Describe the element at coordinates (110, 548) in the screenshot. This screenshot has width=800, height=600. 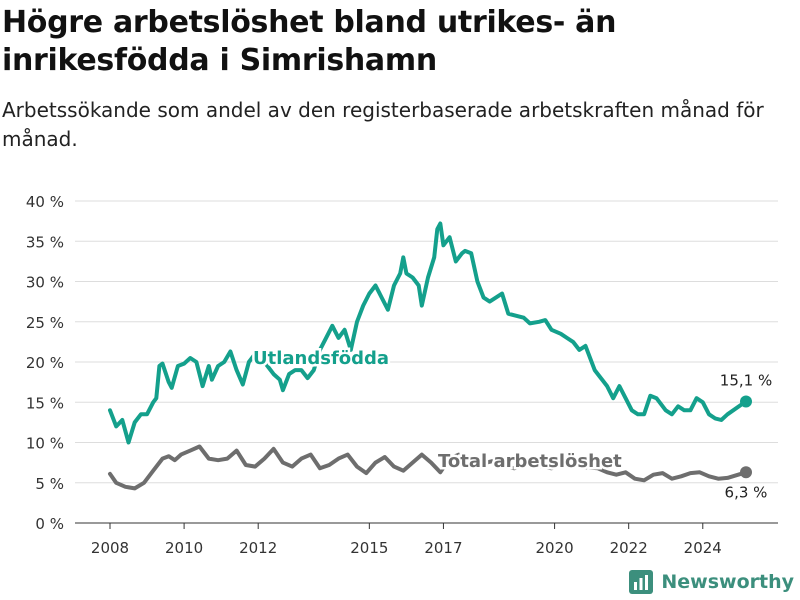
I see `x-tick-label: 2008` at that location.